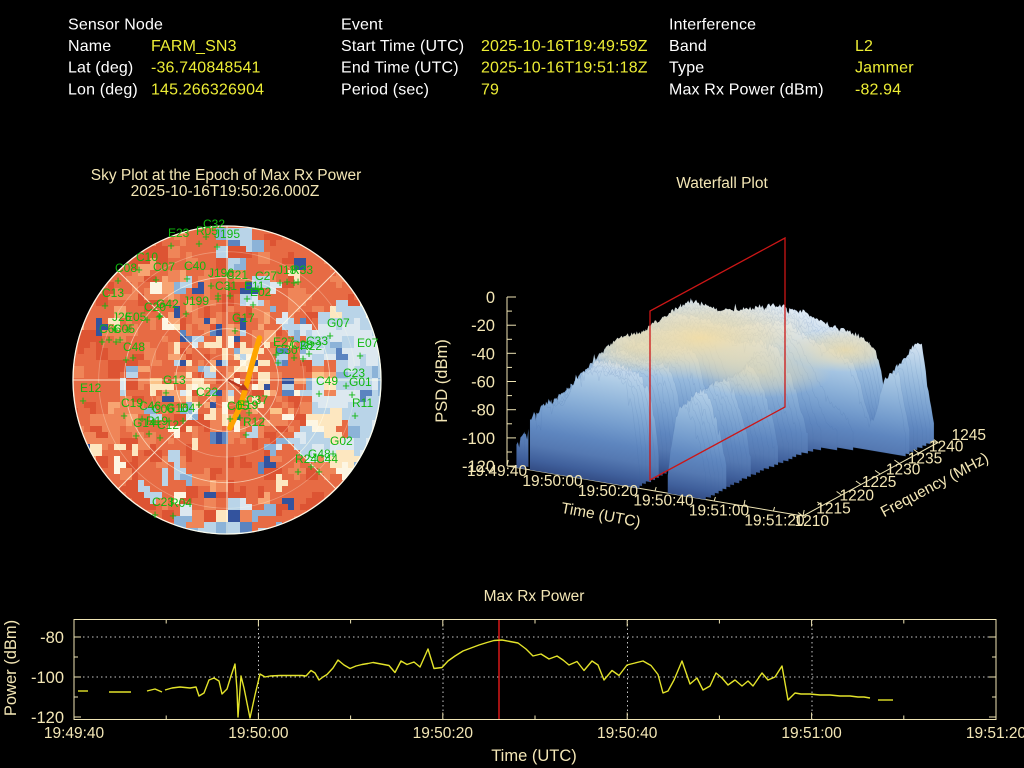  I want to click on svg-text: Lon (deg), so click(103, 89).